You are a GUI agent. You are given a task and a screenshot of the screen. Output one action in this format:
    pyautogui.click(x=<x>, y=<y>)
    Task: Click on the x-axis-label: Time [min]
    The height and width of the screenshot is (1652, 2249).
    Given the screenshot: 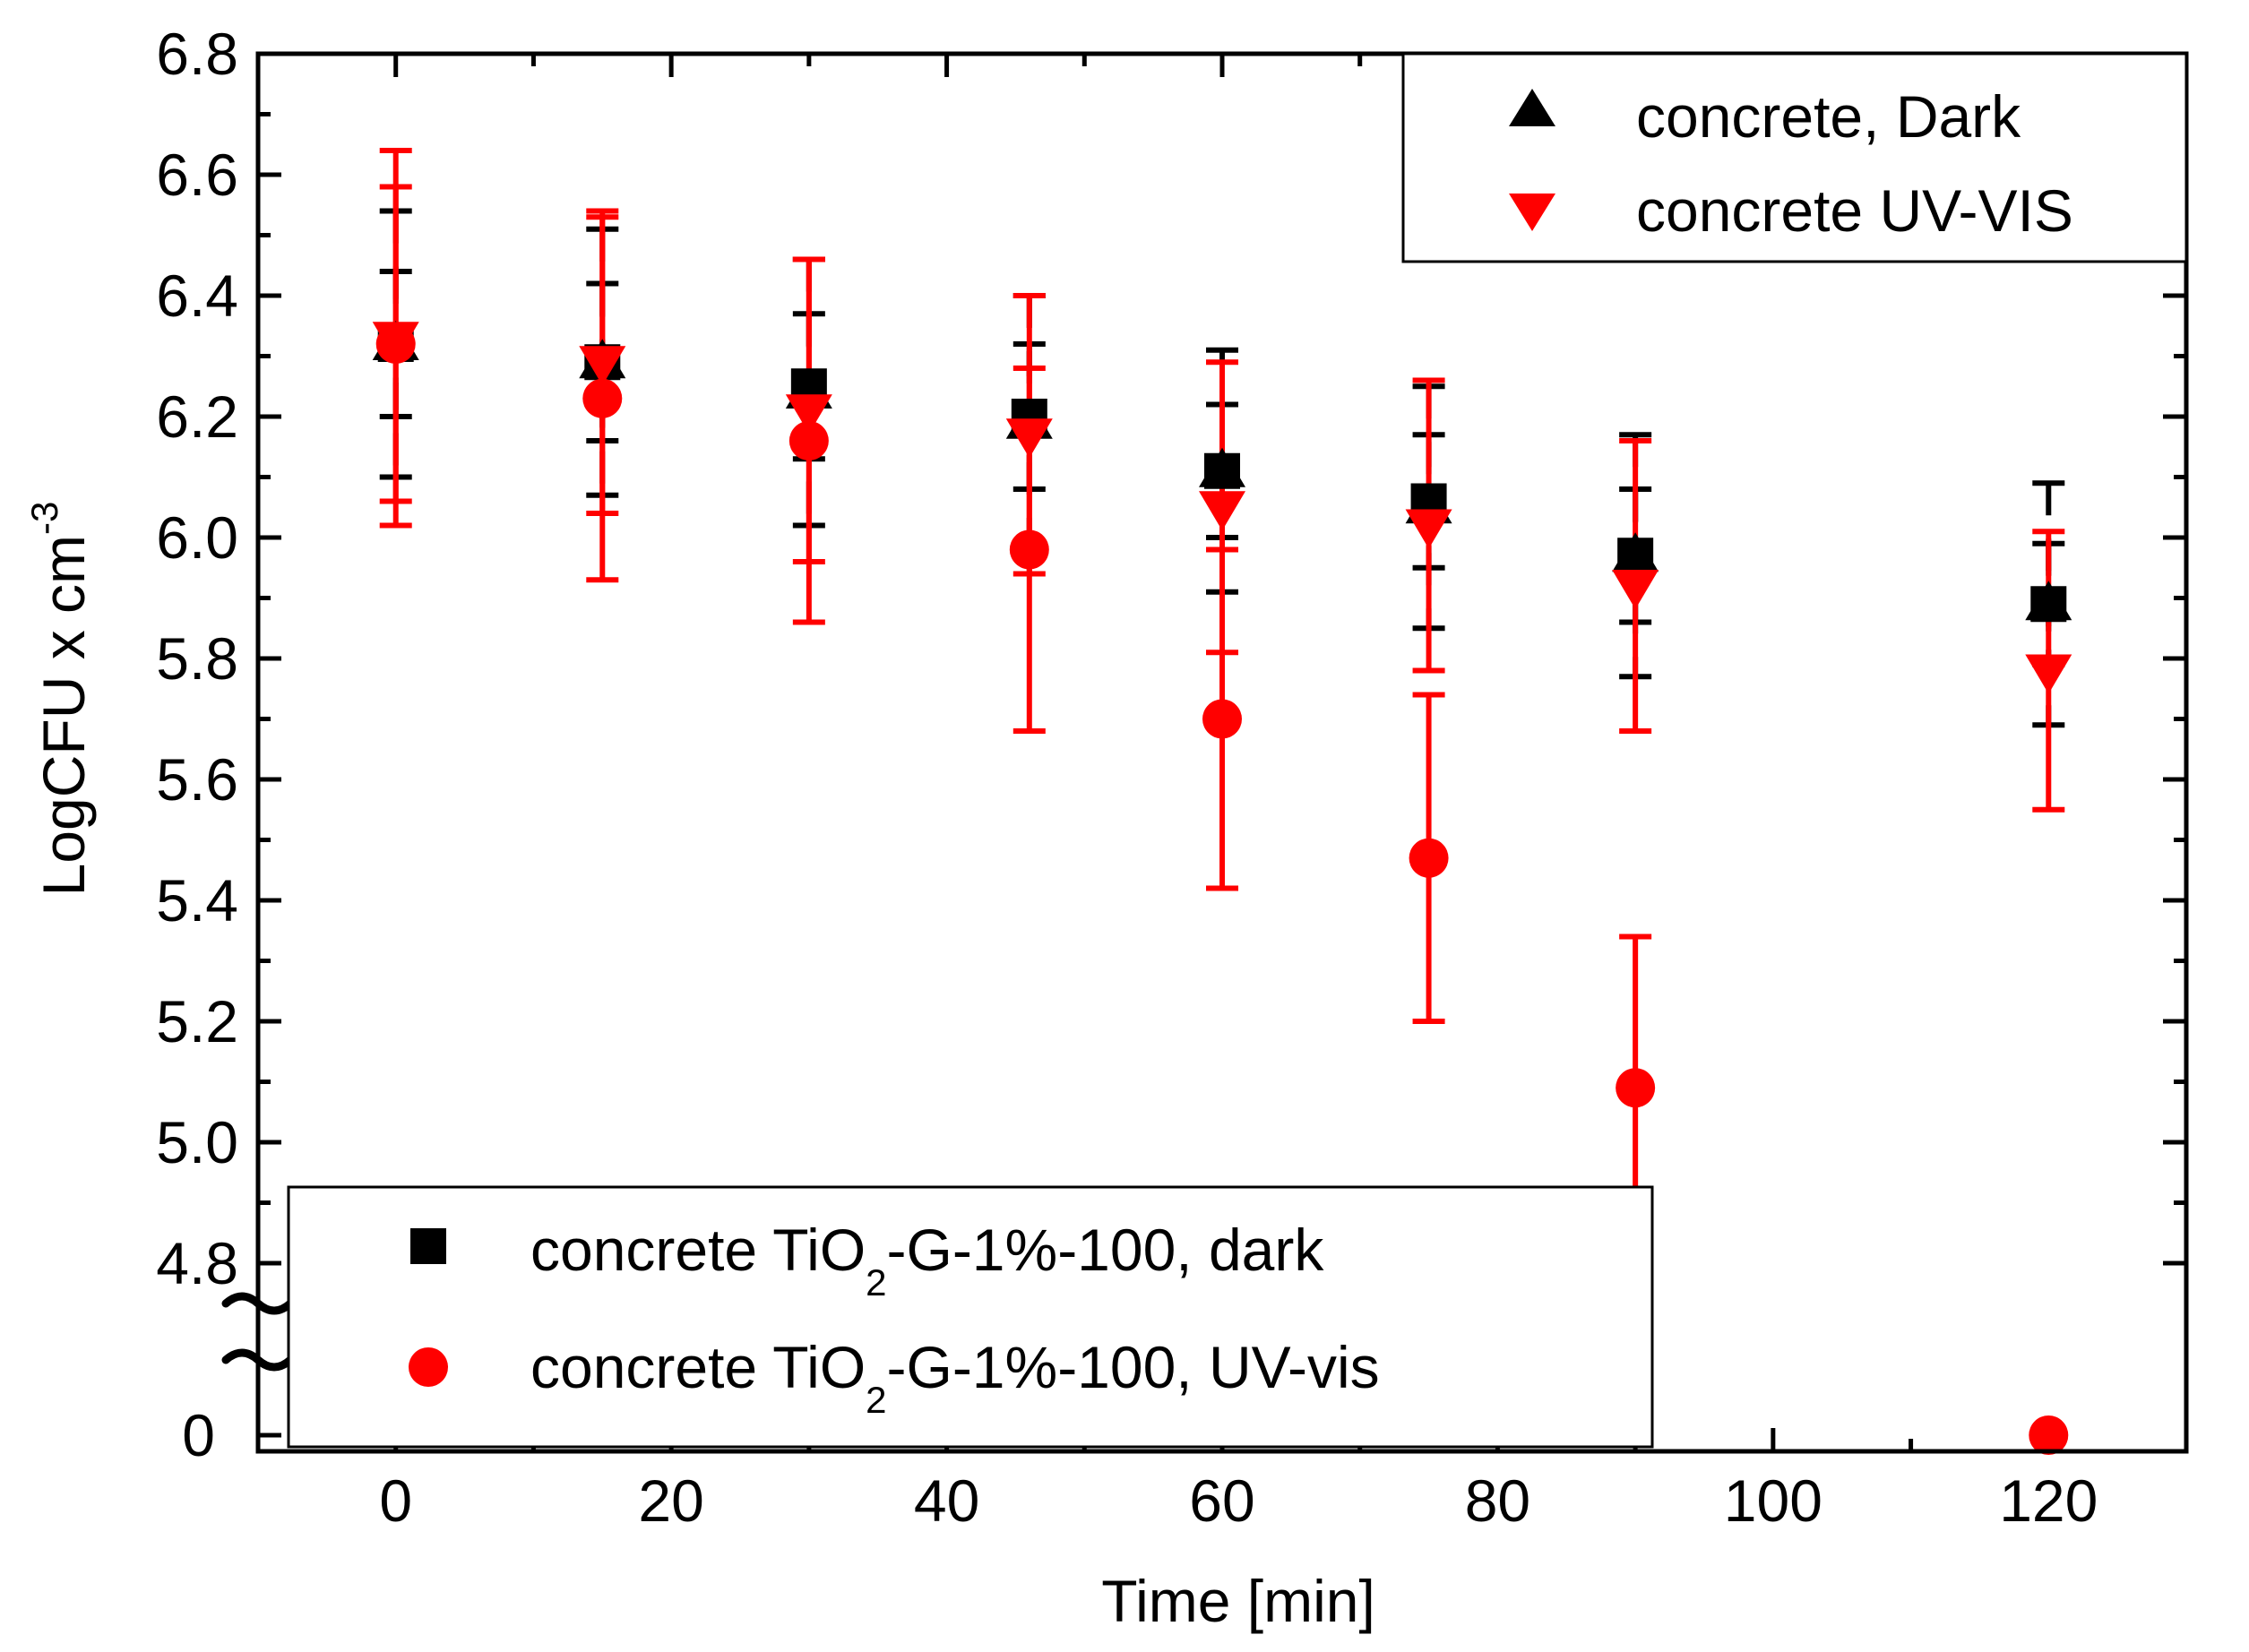 What is the action you would take?
    pyautogui.click(x=1238, y=1601)
    